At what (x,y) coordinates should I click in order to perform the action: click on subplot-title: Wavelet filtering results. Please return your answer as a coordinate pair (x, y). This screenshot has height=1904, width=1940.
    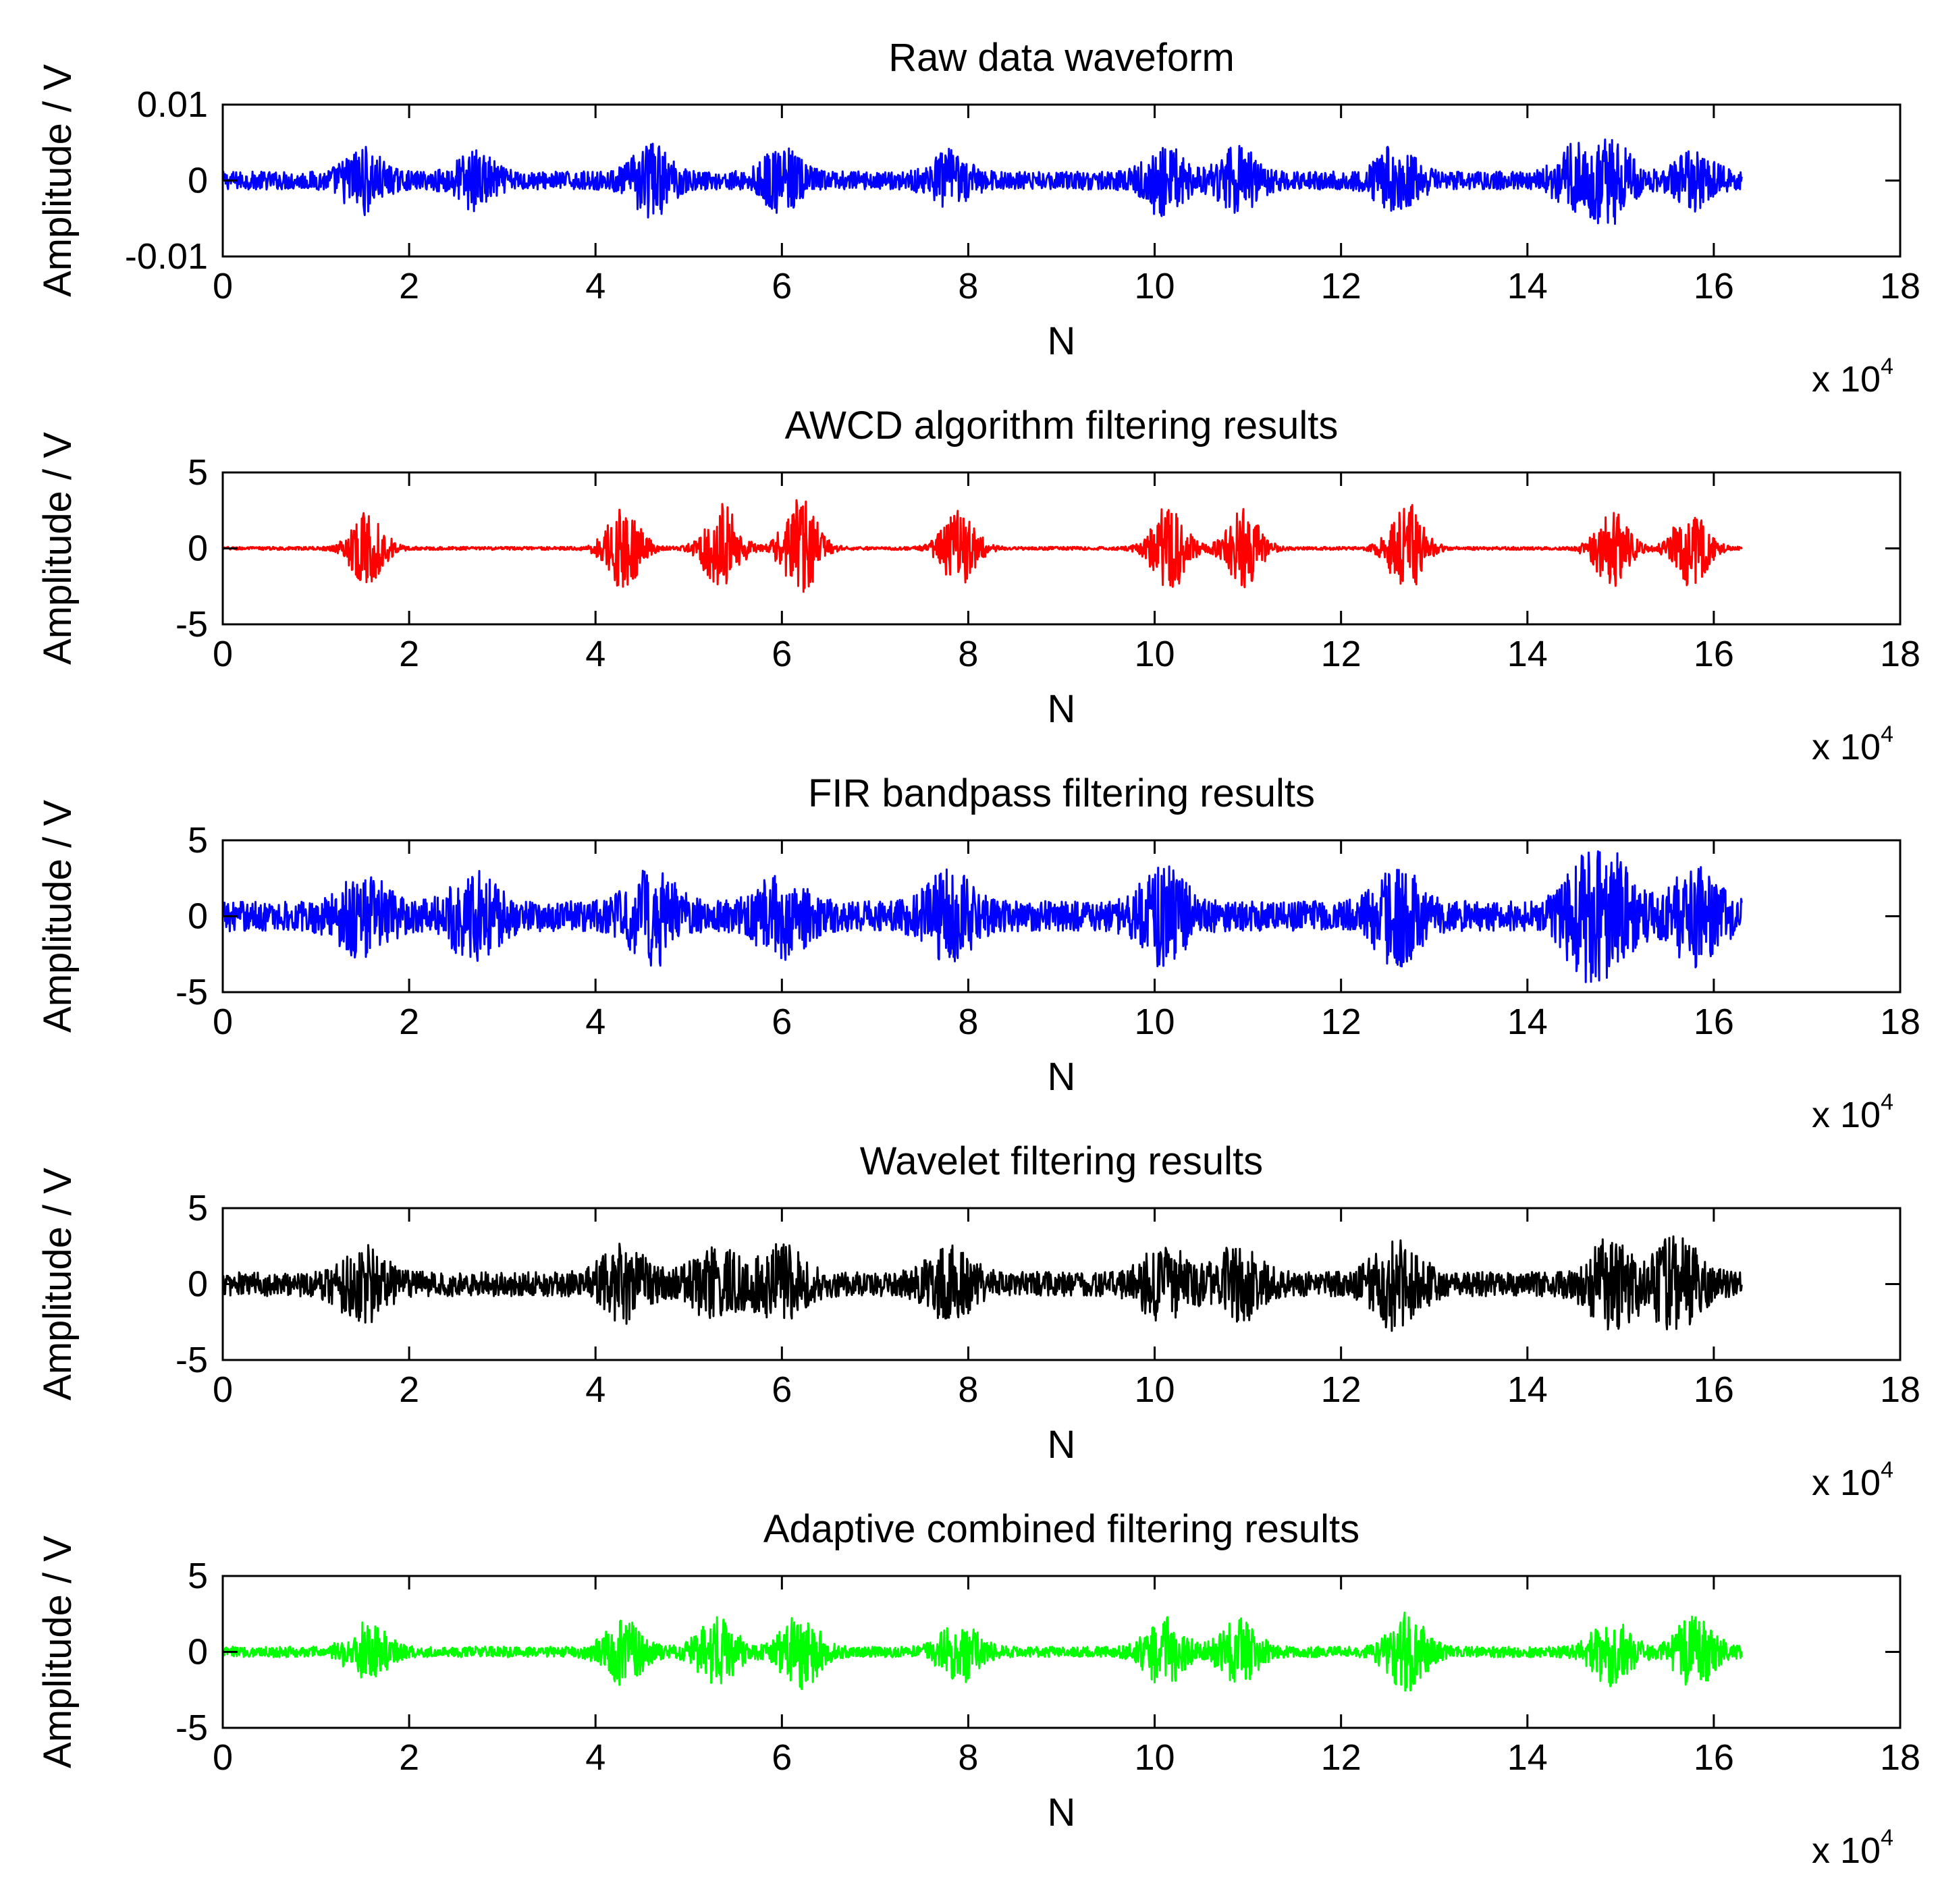
    Looking at the image, I should click on (1061, 1161).